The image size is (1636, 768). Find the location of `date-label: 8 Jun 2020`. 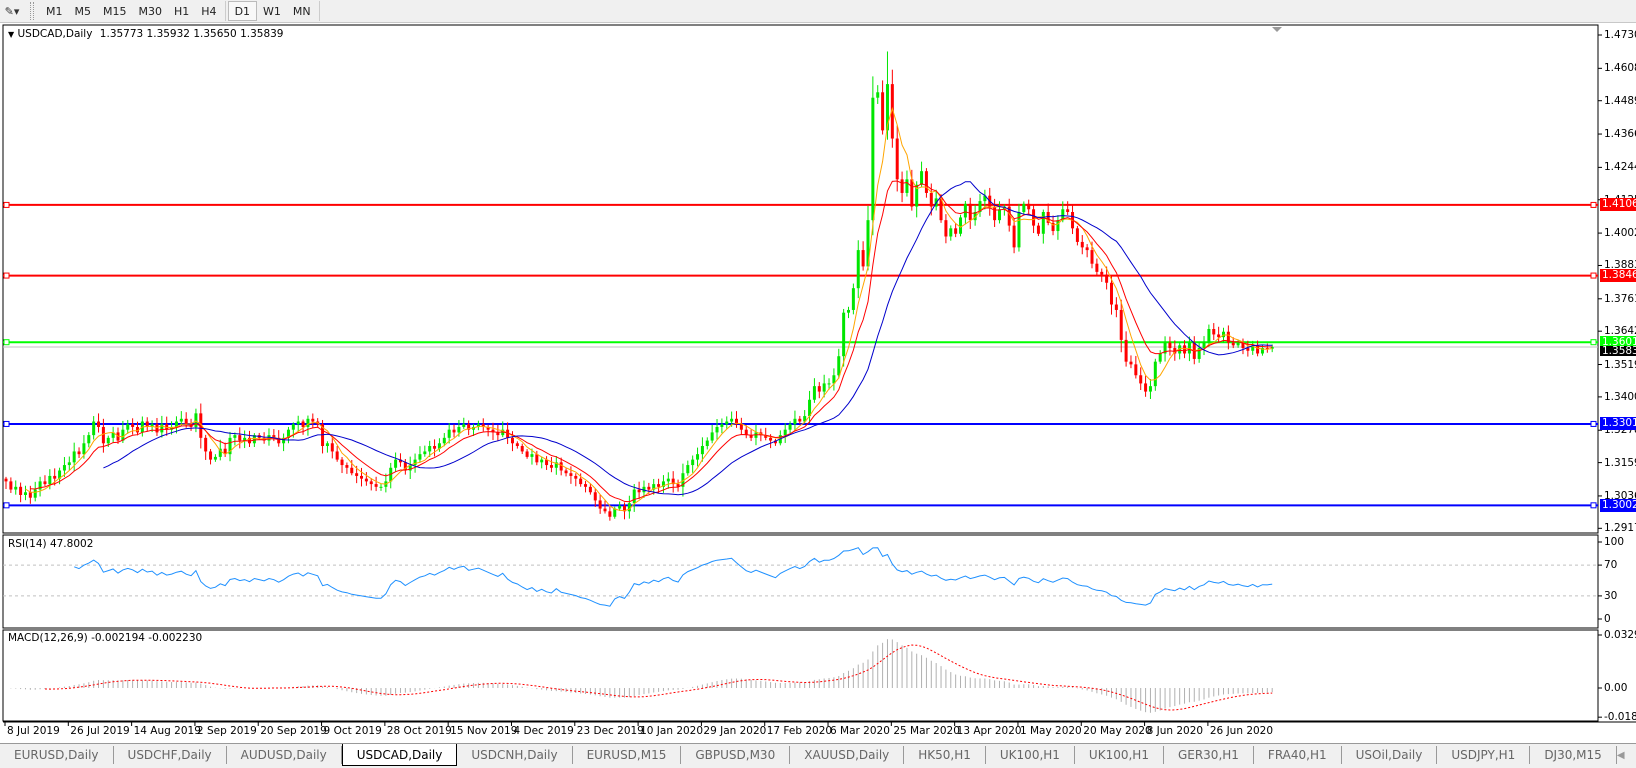

date-label: 8 Jun 2020 is located at coordinates (1175, 731).